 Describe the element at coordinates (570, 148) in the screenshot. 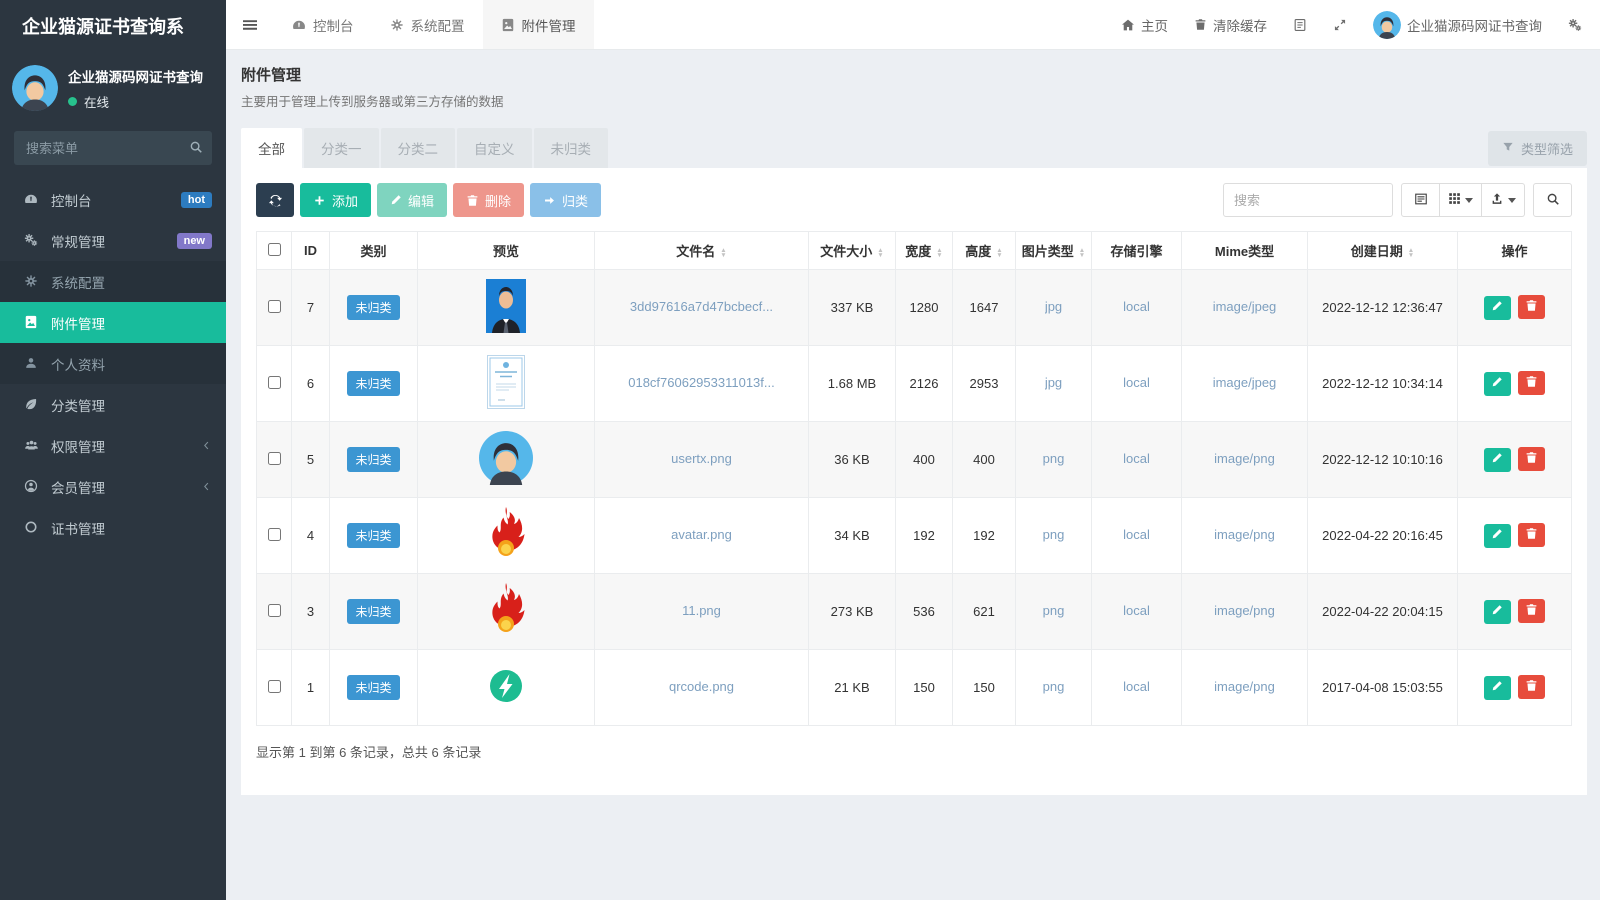

I see `tab-未归类: 未归类` at that location.